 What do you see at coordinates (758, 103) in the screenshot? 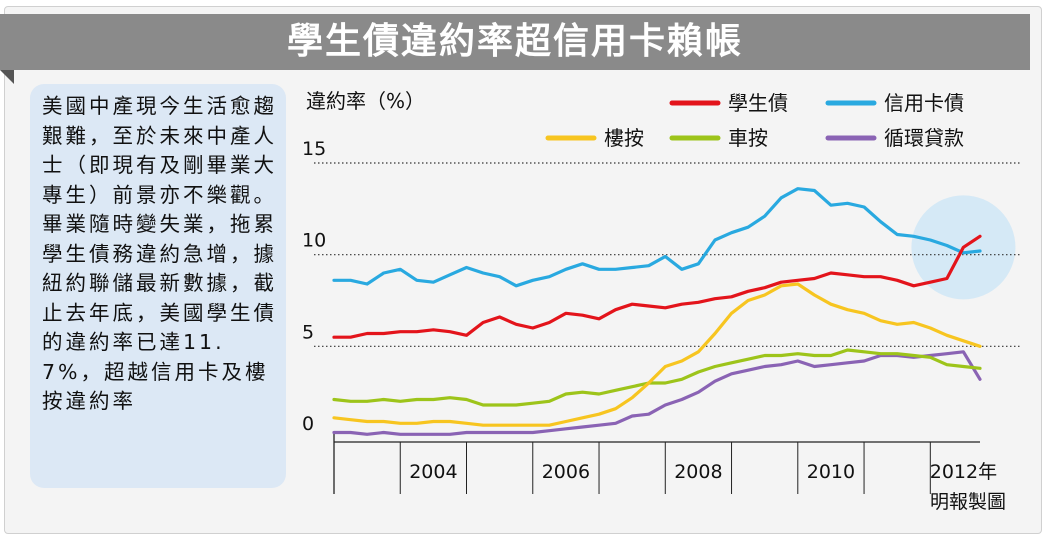
I see `legend-label-student: 學生債` at bounding box center [758, 103].